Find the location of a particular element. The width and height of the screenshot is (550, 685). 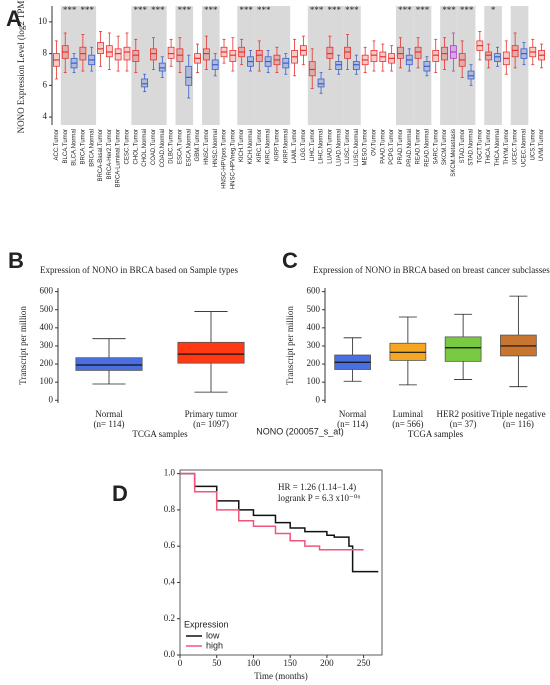

panel-label: C is located at coordinates (290, 260).